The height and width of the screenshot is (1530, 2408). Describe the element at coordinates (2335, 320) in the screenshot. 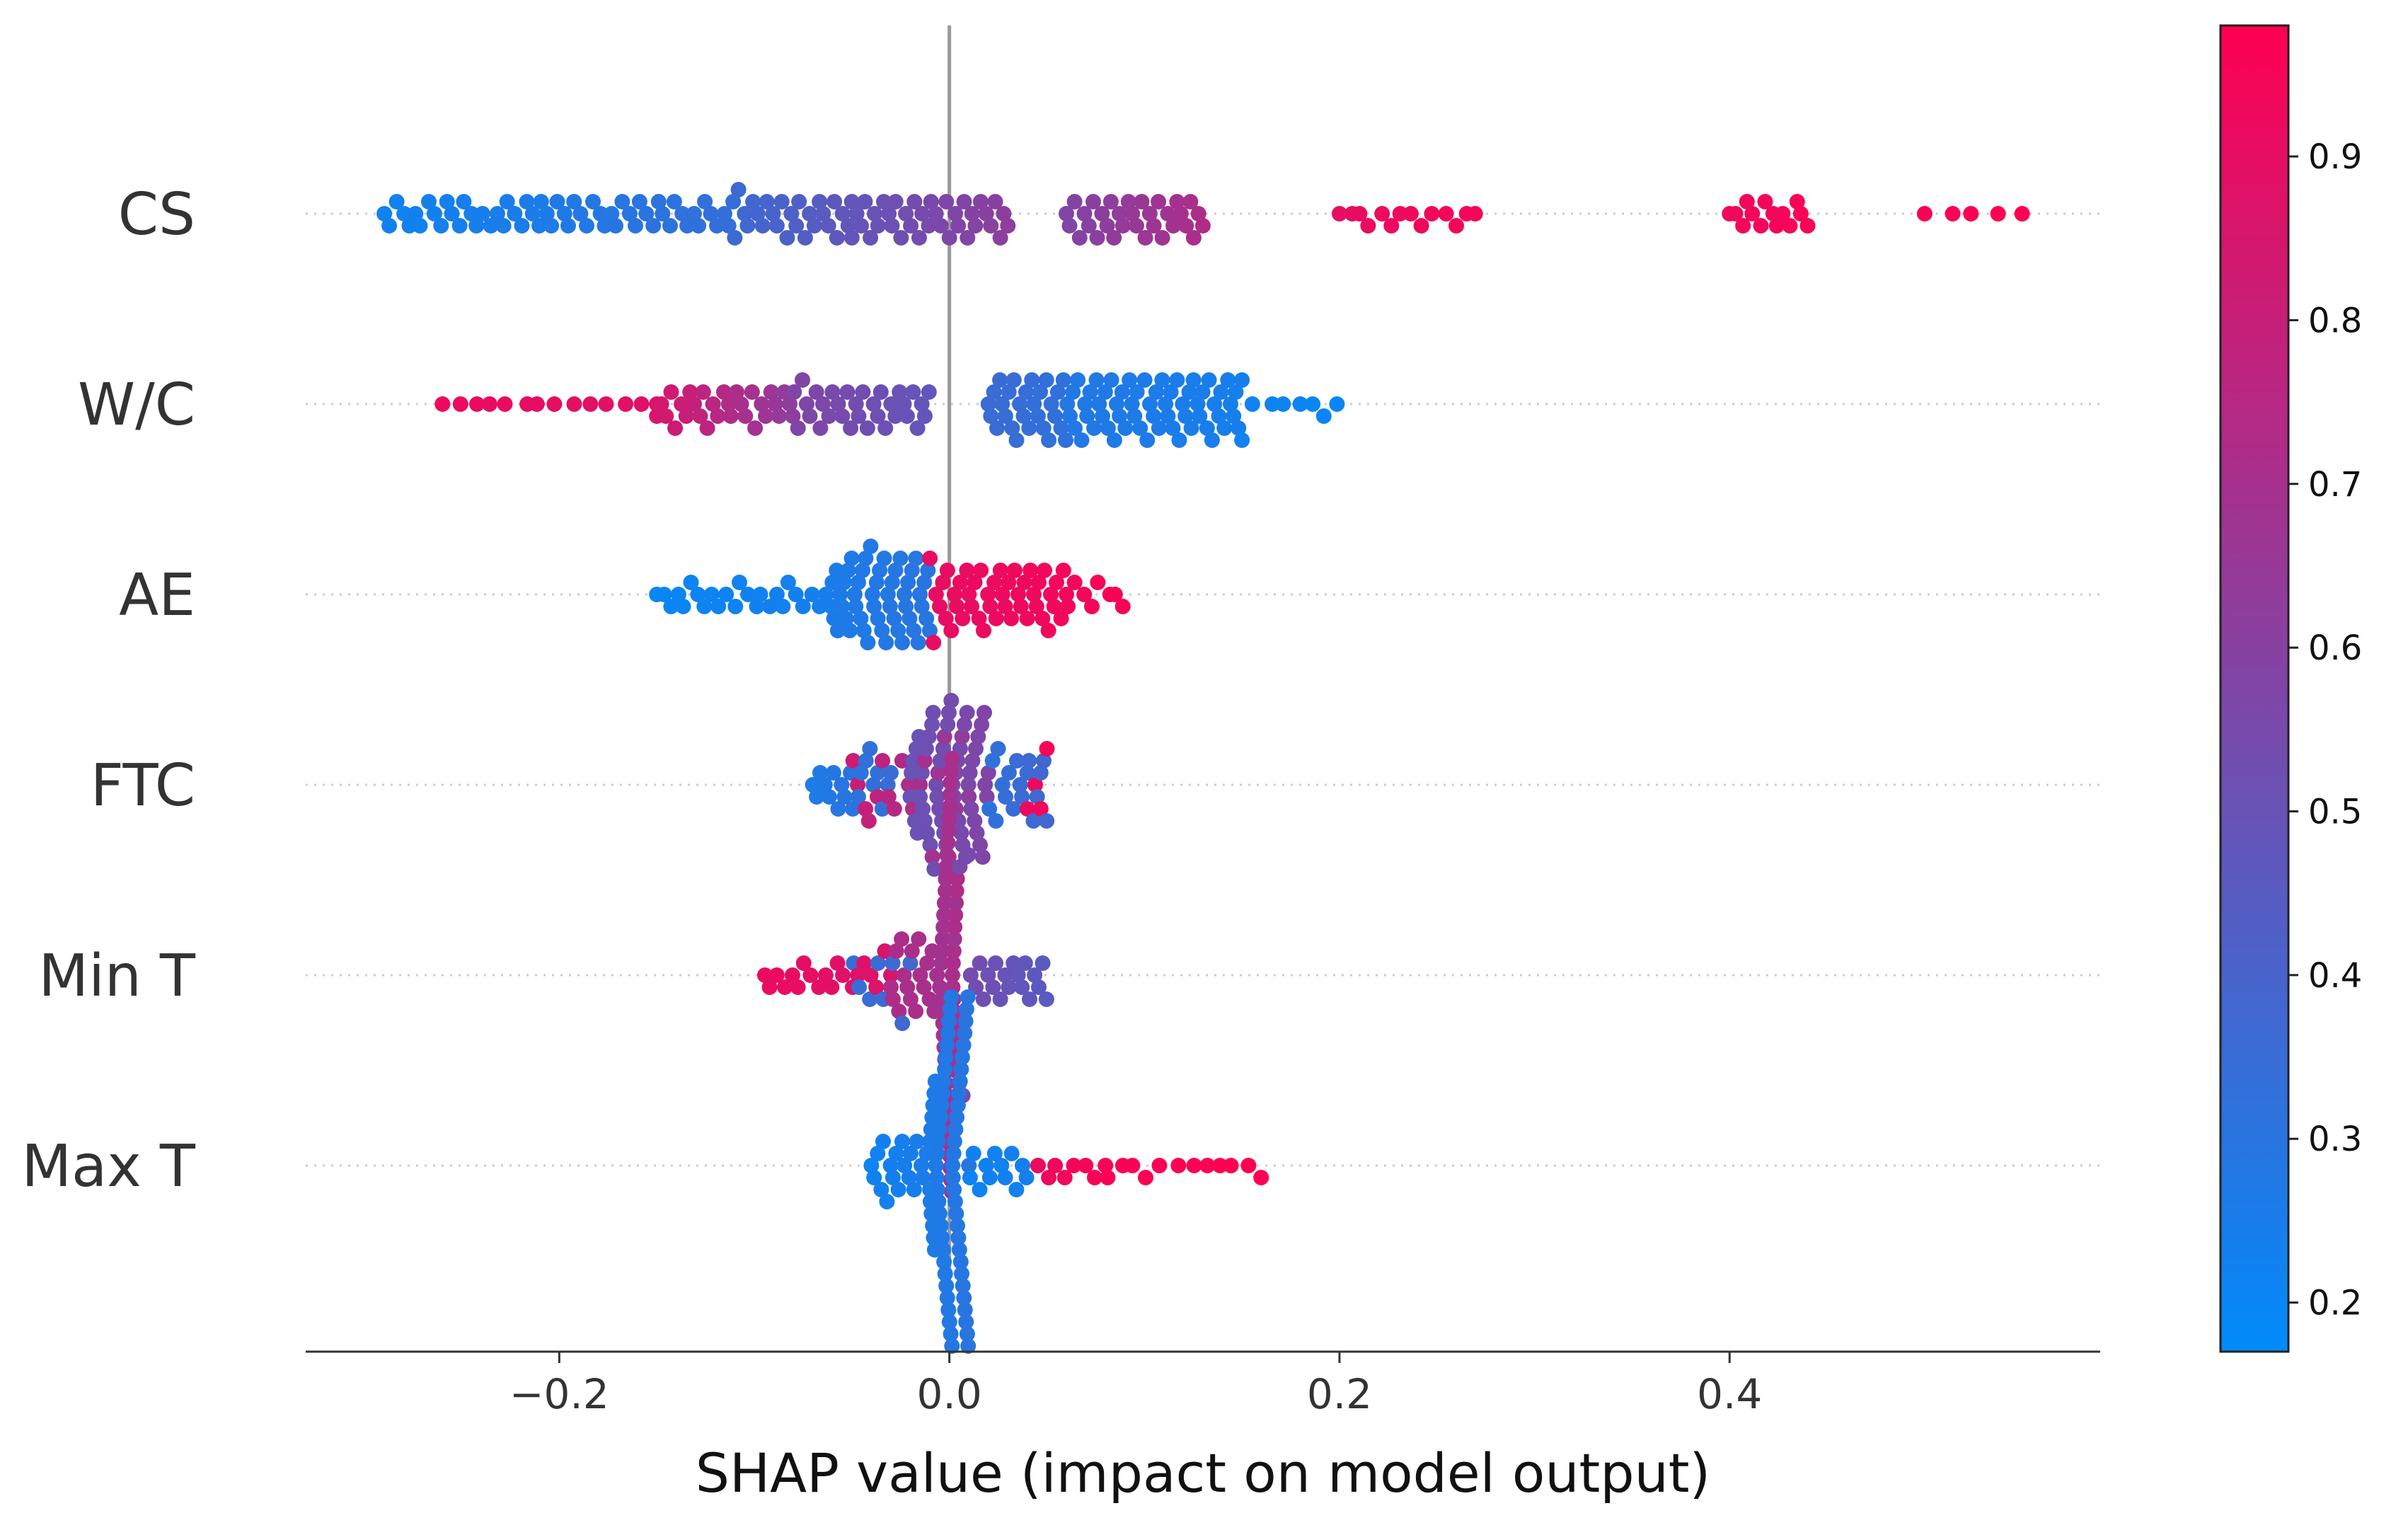

I see `colorbar-tick-label: 0.8` at that location.